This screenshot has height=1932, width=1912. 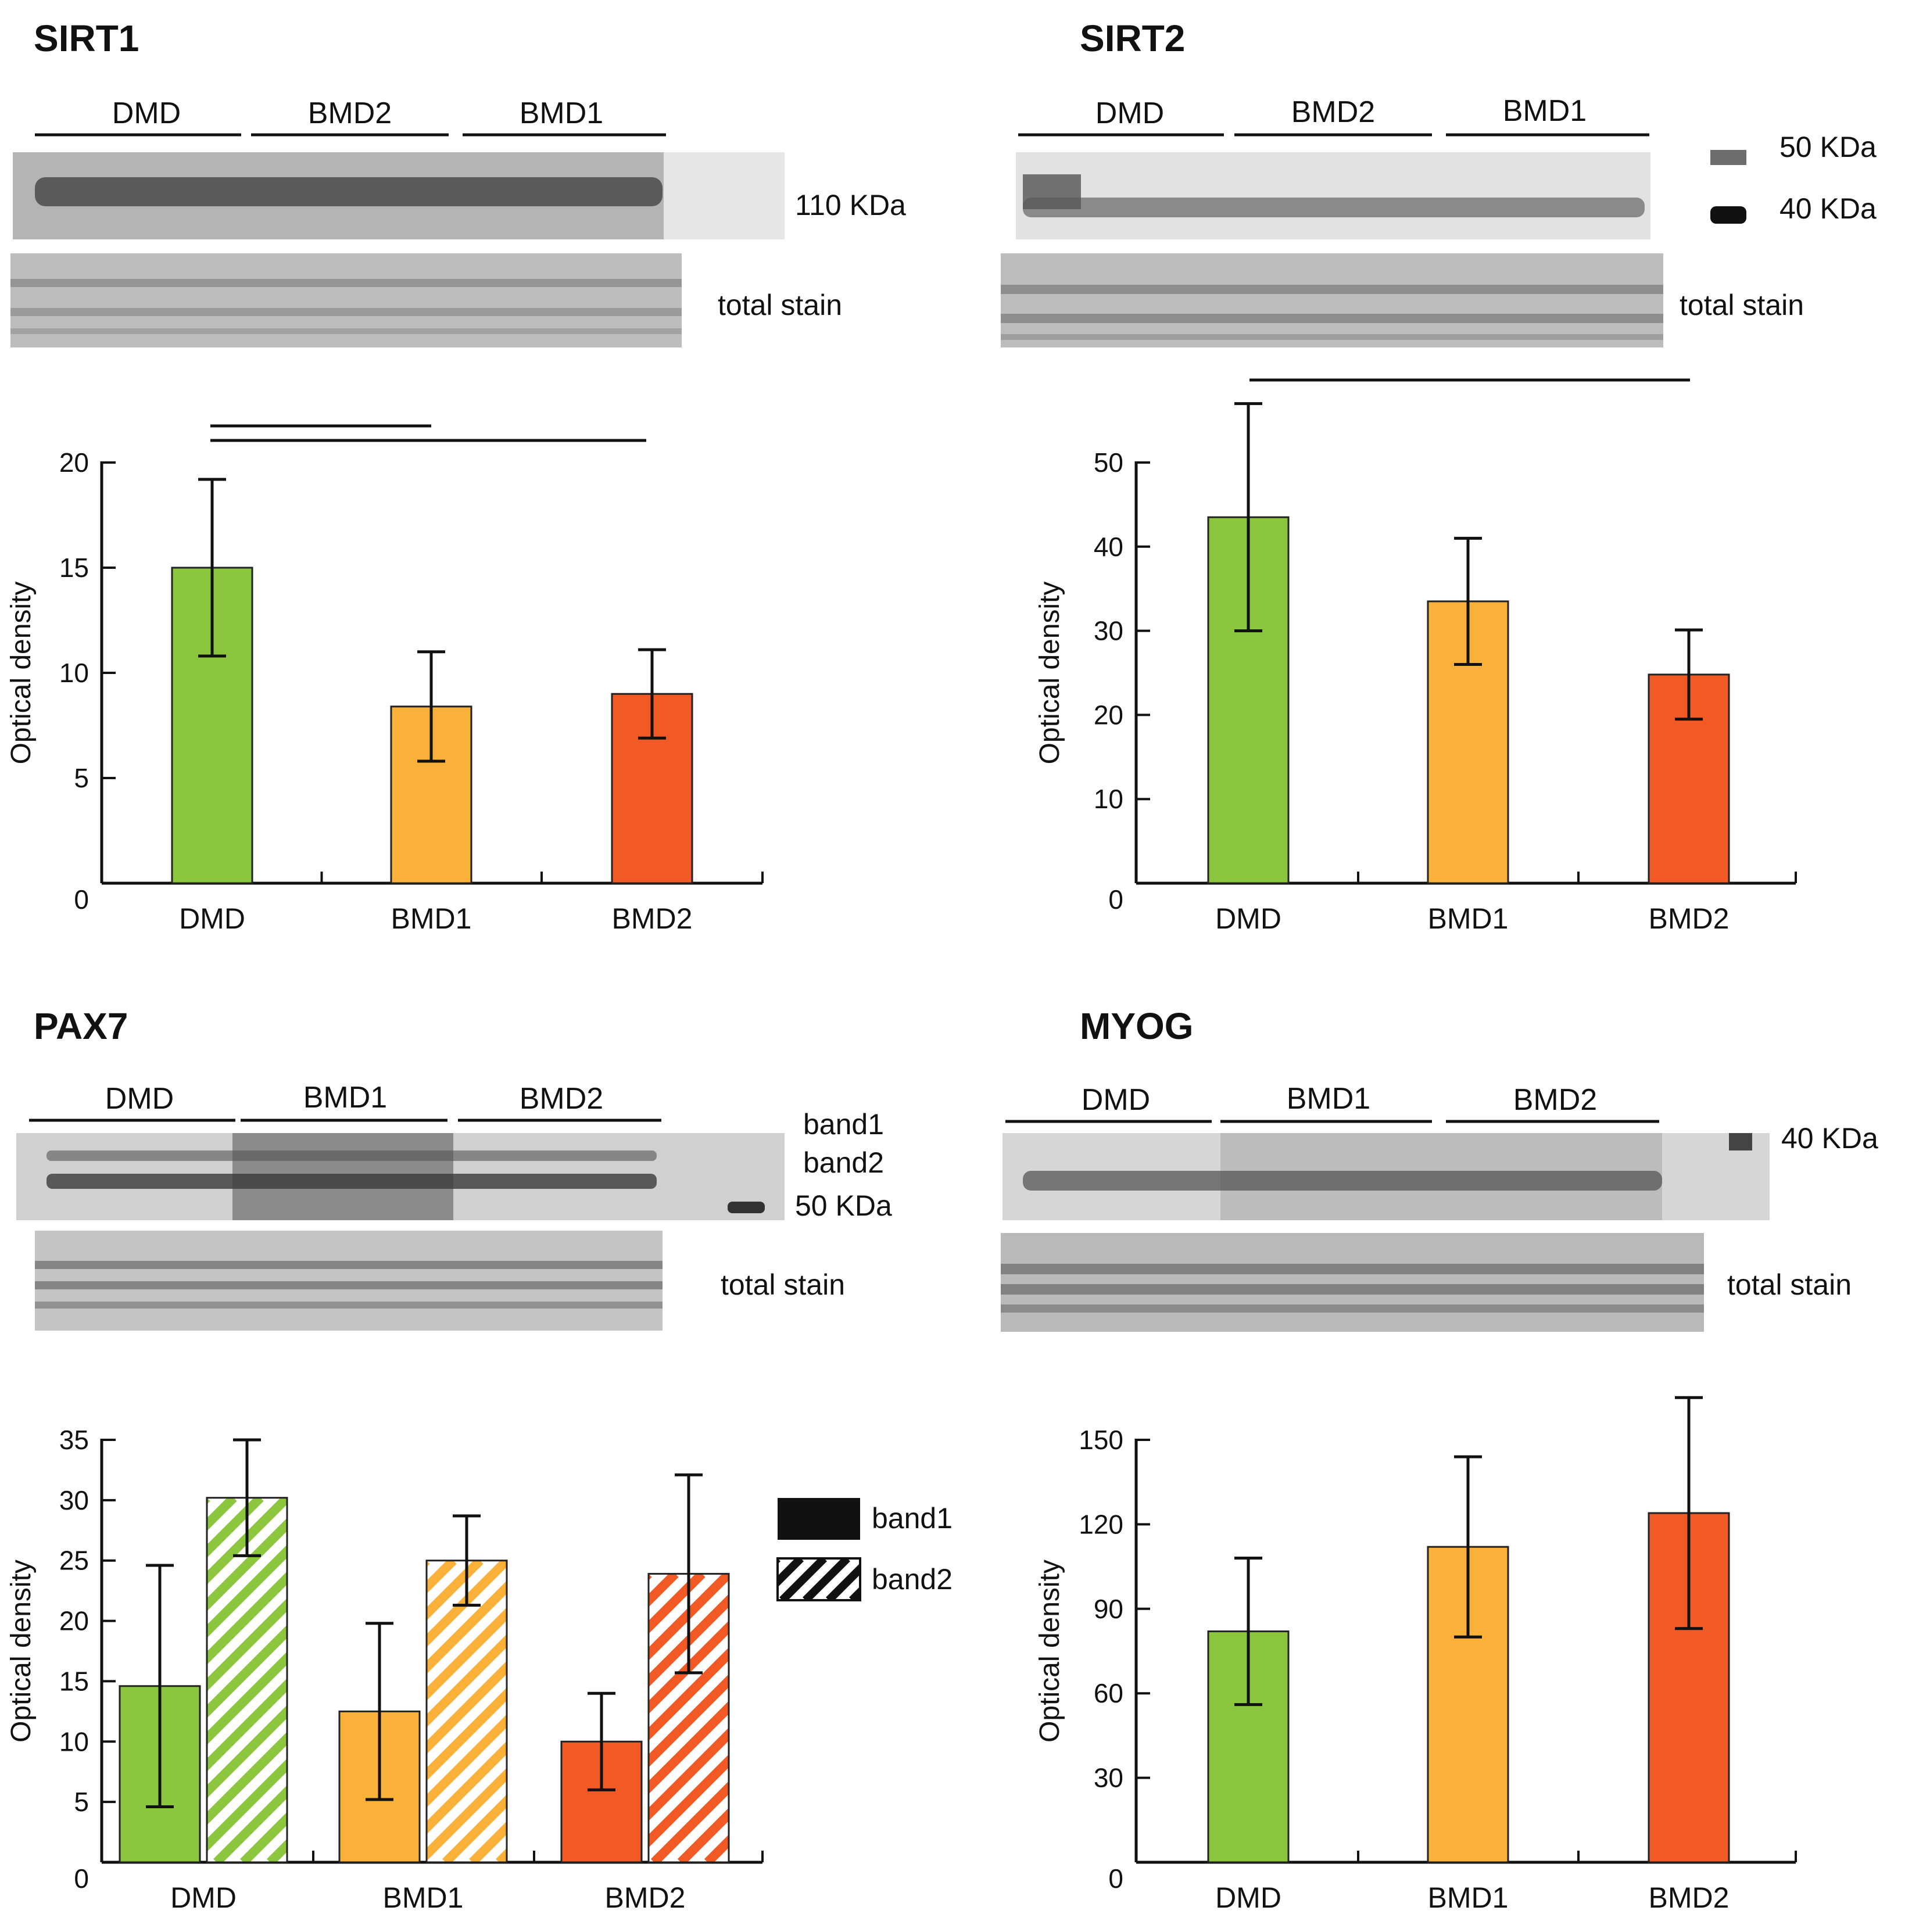 What do you see at coordinates (74, 1561) in the screenshot?
I see `y-tick-label: 25` at bounding box center [74, 1561].